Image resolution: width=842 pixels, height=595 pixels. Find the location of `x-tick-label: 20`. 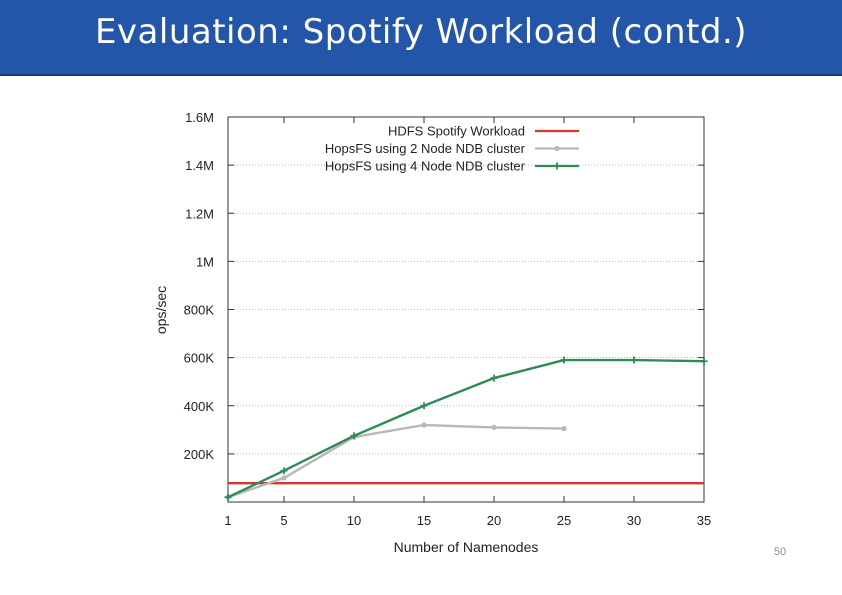

x-tick-label: 20 is located at coordinates (494, 520).